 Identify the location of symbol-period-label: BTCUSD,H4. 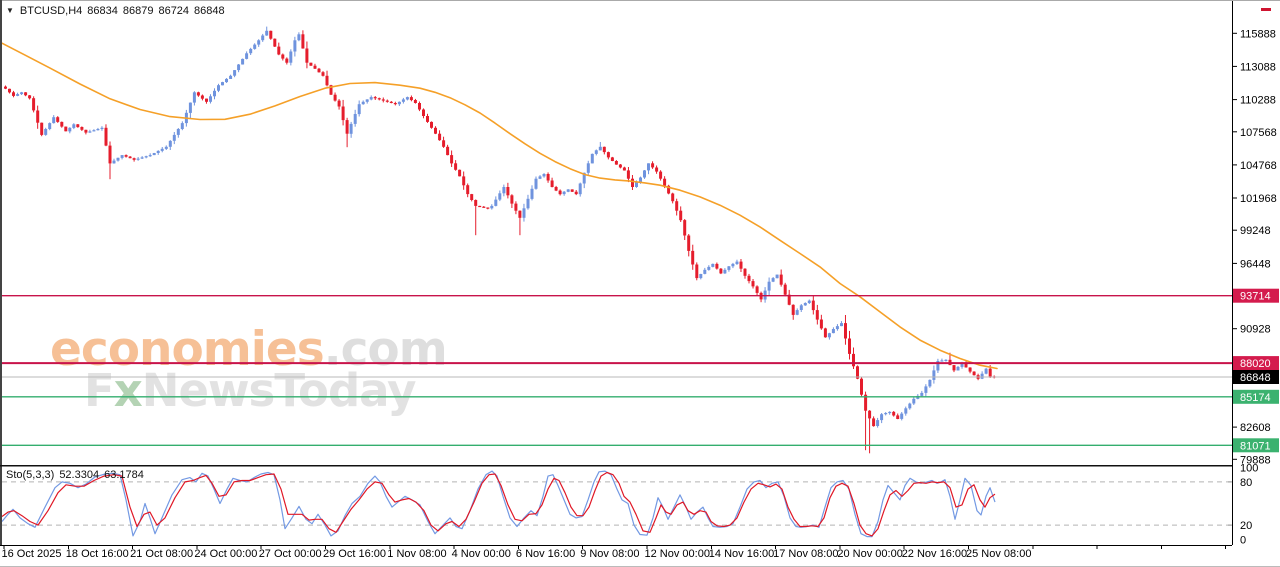
(51, 11).